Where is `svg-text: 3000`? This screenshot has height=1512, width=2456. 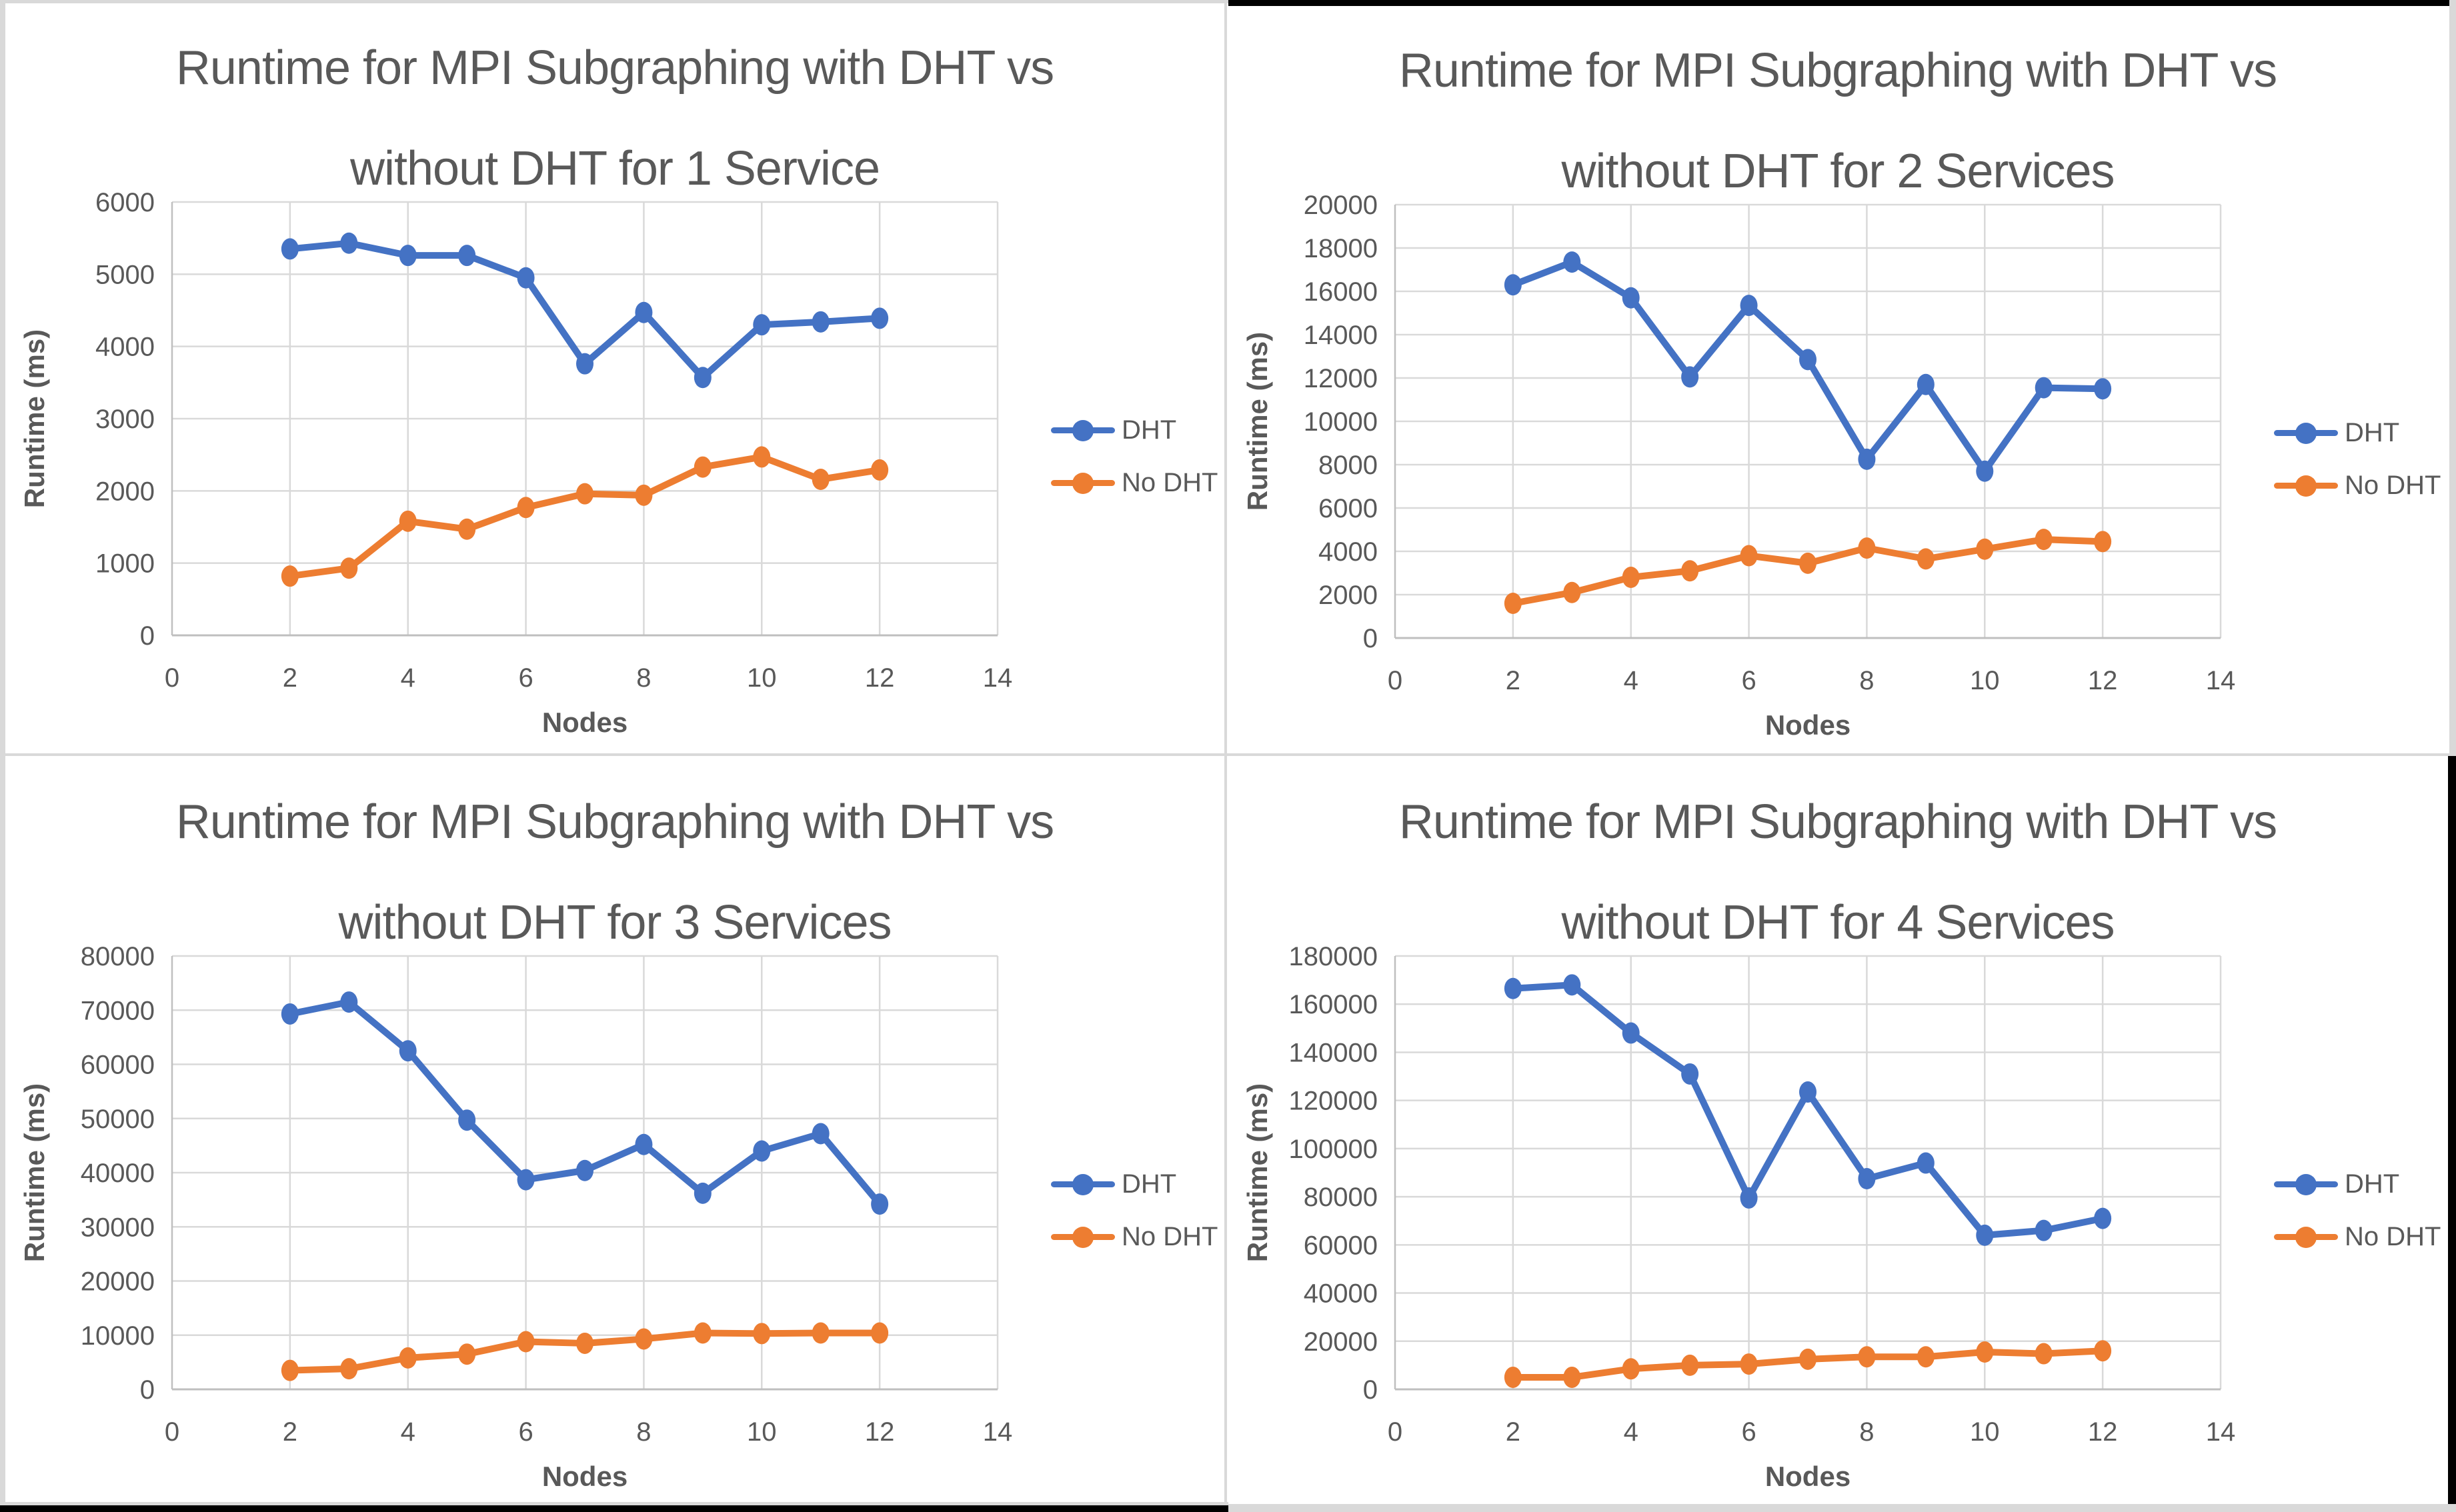
svg-text: 3000 is located at coordinates (125, 419).